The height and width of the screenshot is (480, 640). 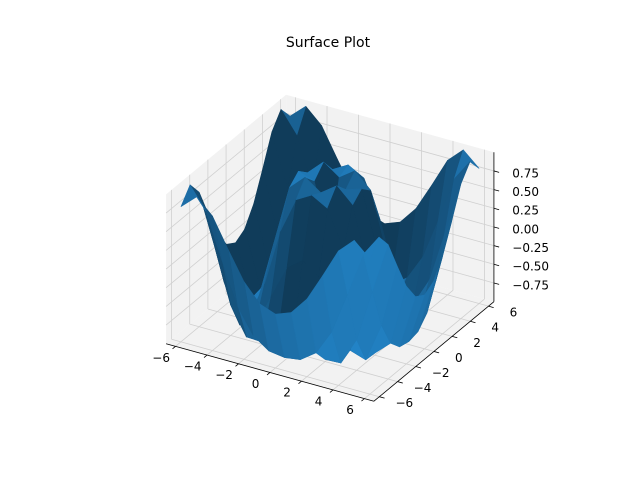 I want to click on z-tick-label: 0.75, so click(x=525, y=173).